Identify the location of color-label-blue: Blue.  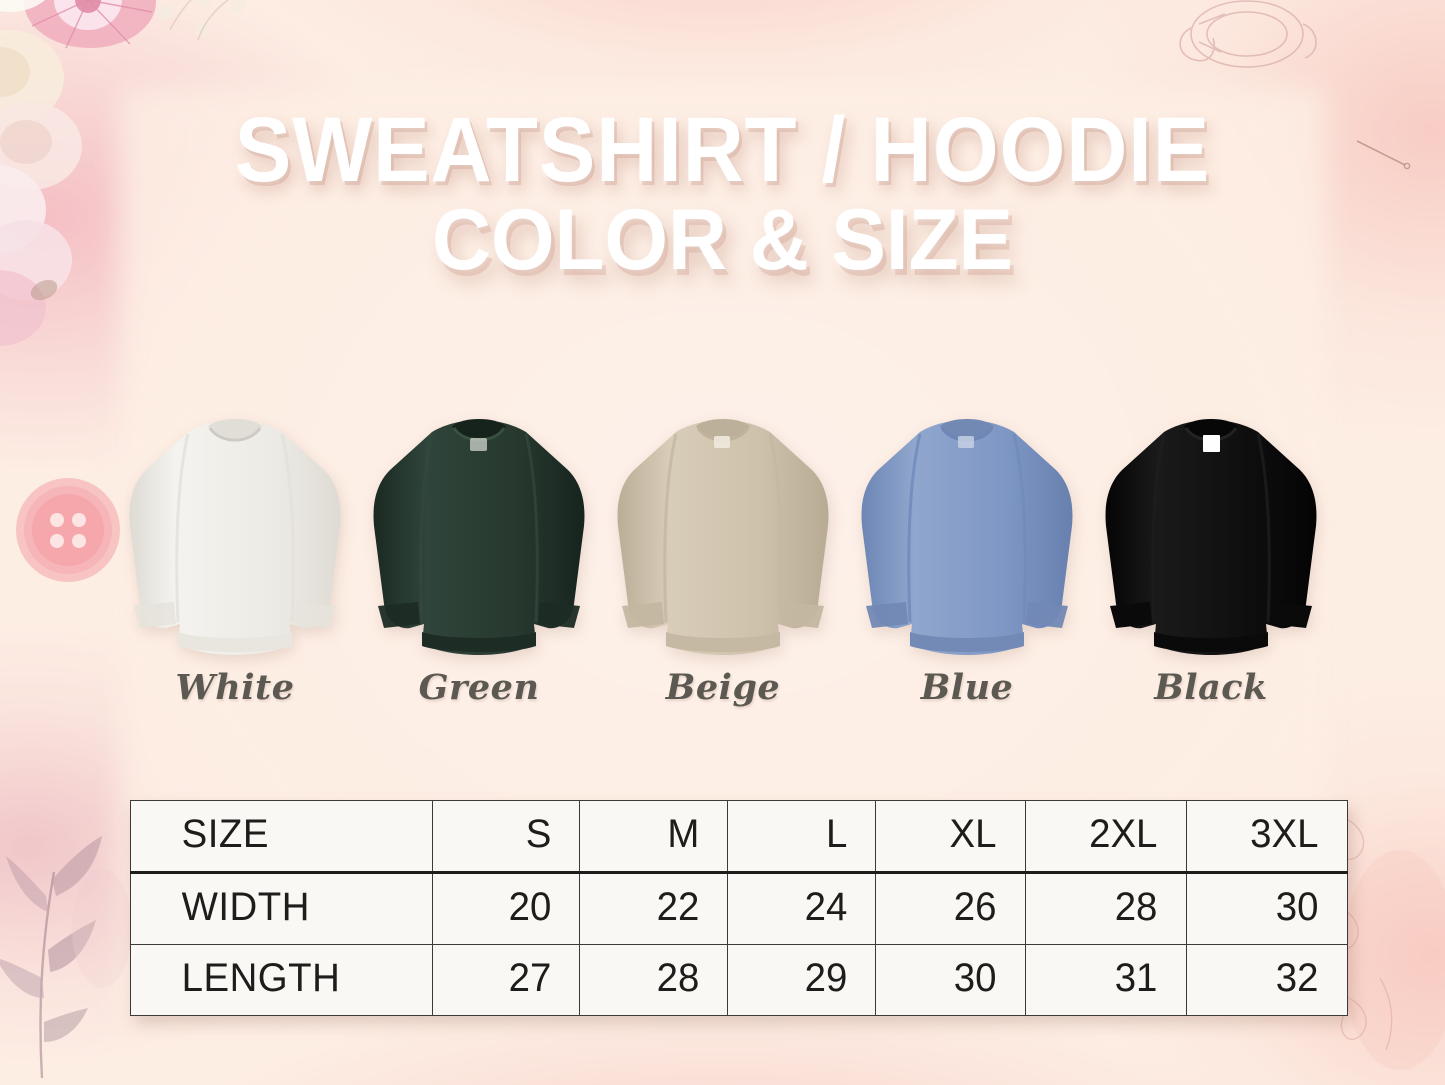
(967, 687).